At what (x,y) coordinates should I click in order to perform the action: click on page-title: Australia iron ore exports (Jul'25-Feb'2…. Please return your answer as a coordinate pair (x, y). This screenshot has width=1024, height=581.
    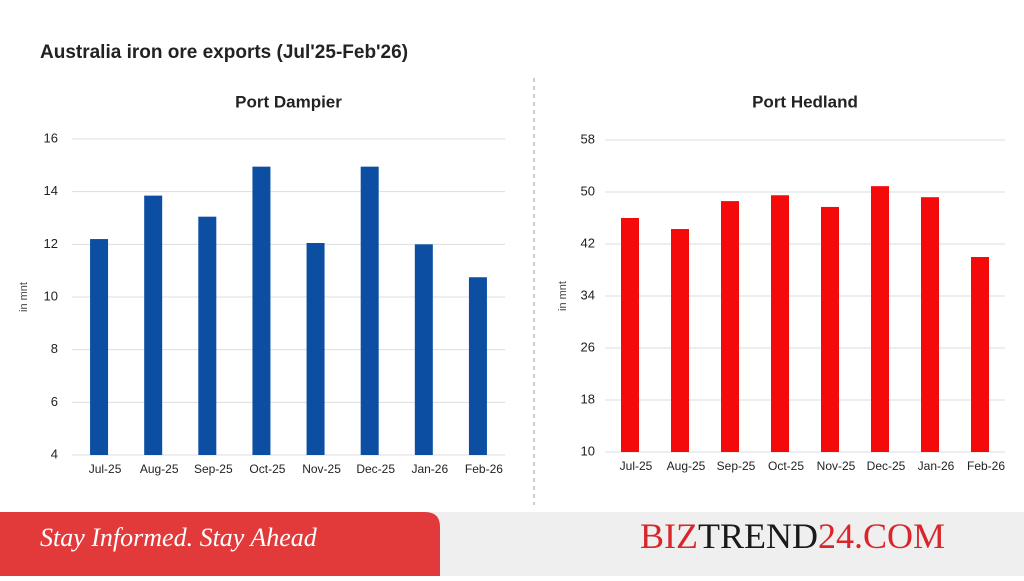
    Looking at the image, I should click on (224, 52).